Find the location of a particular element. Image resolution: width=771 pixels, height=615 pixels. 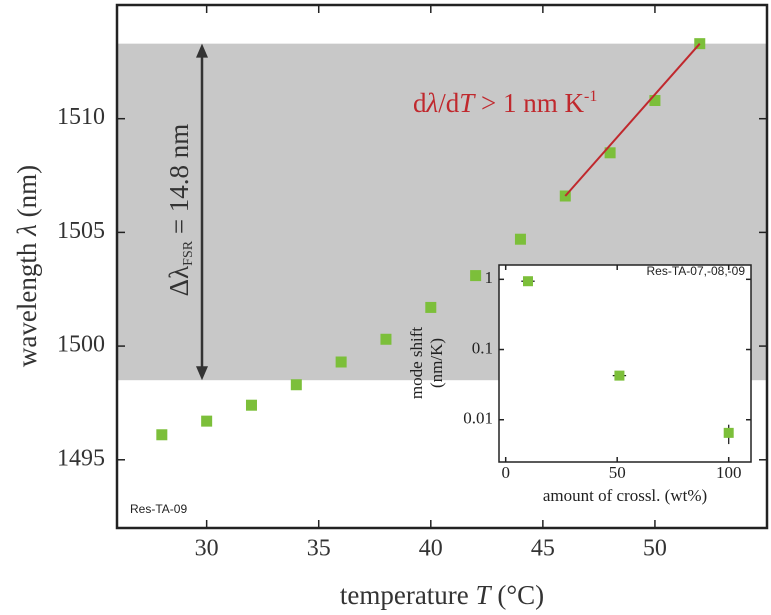

x-axis-label: temperature T (°C) is located at coordinates (442, 595).